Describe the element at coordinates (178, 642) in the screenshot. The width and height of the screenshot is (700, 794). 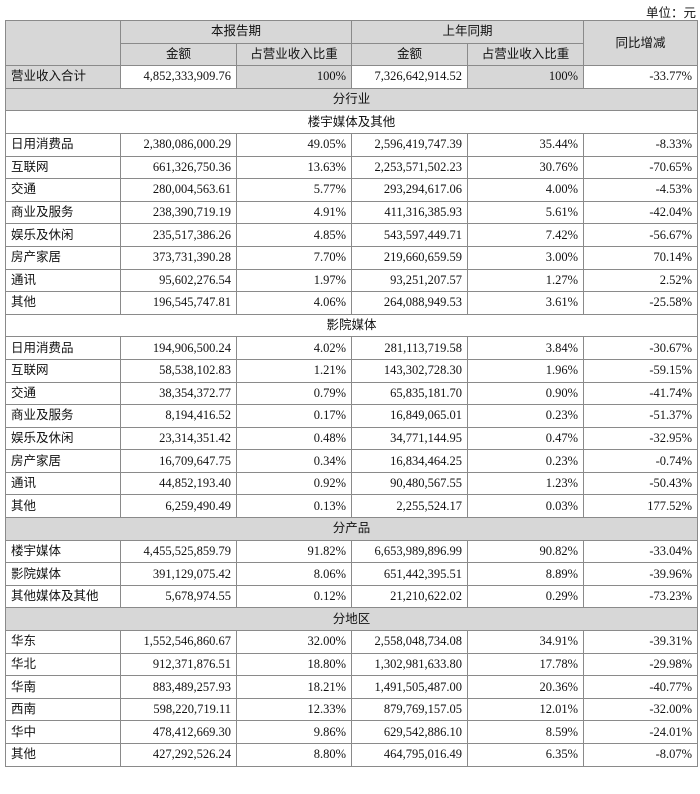
I see `cur-amount: 1,552,546,860.67` at that location.